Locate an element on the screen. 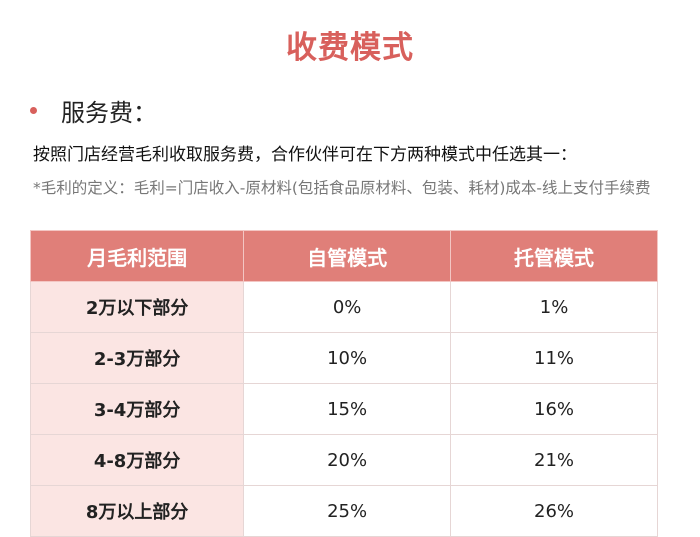 This screenshot has height=537, width=700. table-row: 2-3万部分 10% 11% is located at coordinates (343, 358).